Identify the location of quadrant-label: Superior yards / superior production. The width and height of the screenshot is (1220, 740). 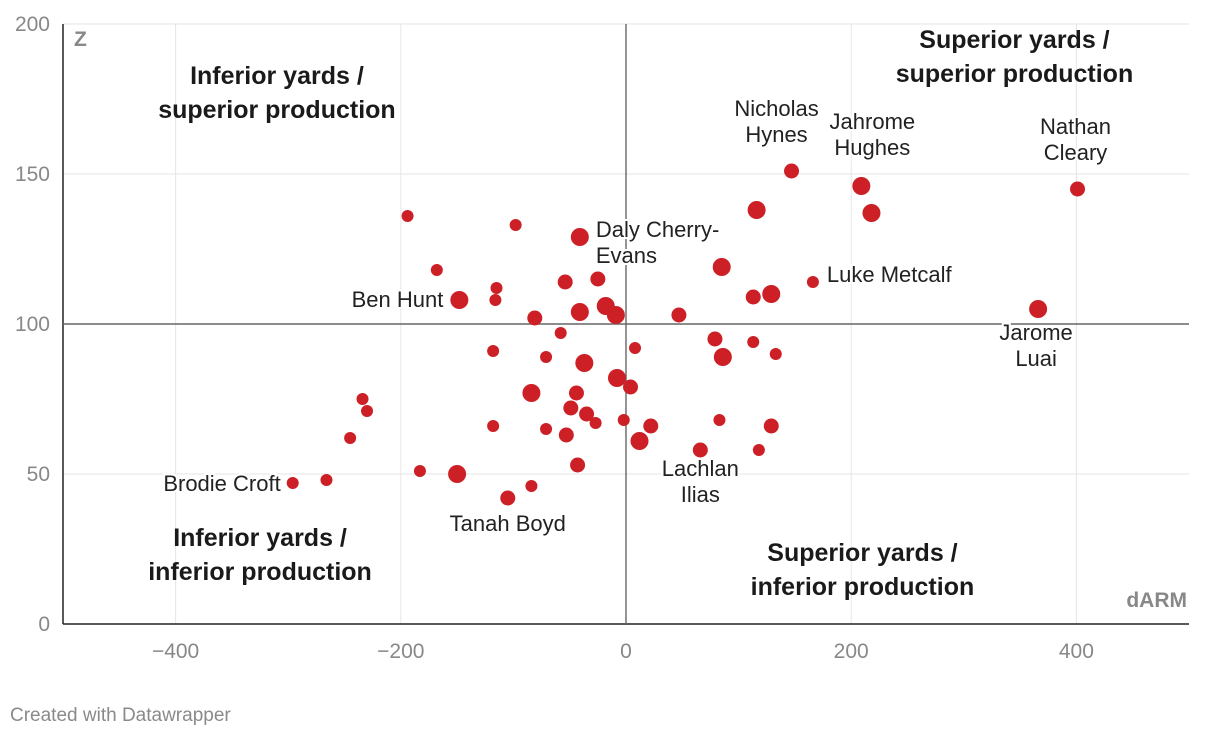
(1015, 57).